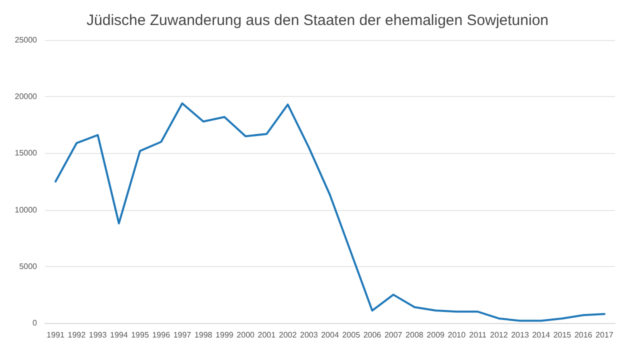 This screenshot has width=635, height=348. What do you see at coordinates (478, 335) in the screenshot?
I see `x-tick-label: 2011` at bounding box center [478, 335].